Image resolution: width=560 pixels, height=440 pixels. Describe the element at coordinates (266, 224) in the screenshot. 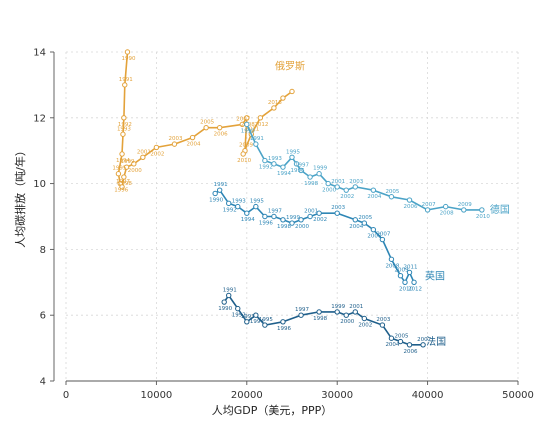

I see `year-label: 1996` at that location.